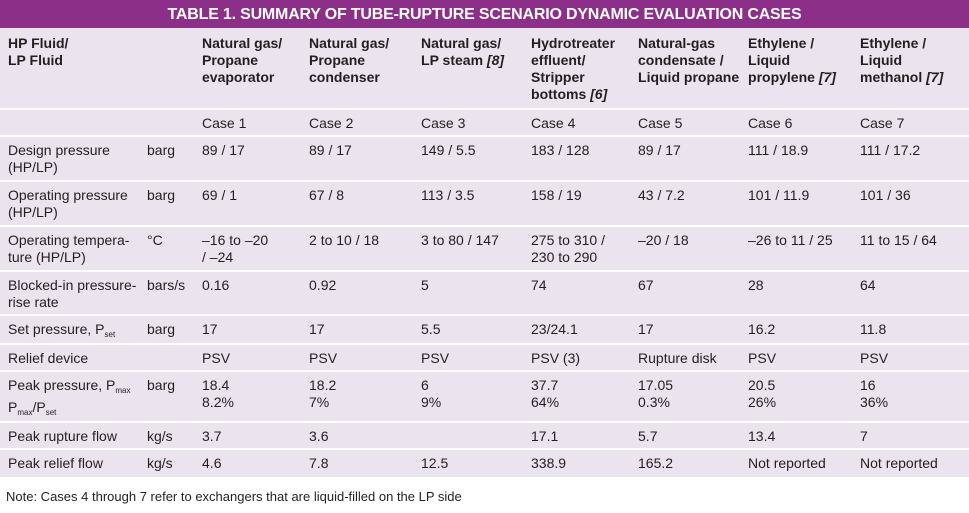  I want to click on text-line: 11.8, so click(873, 329).